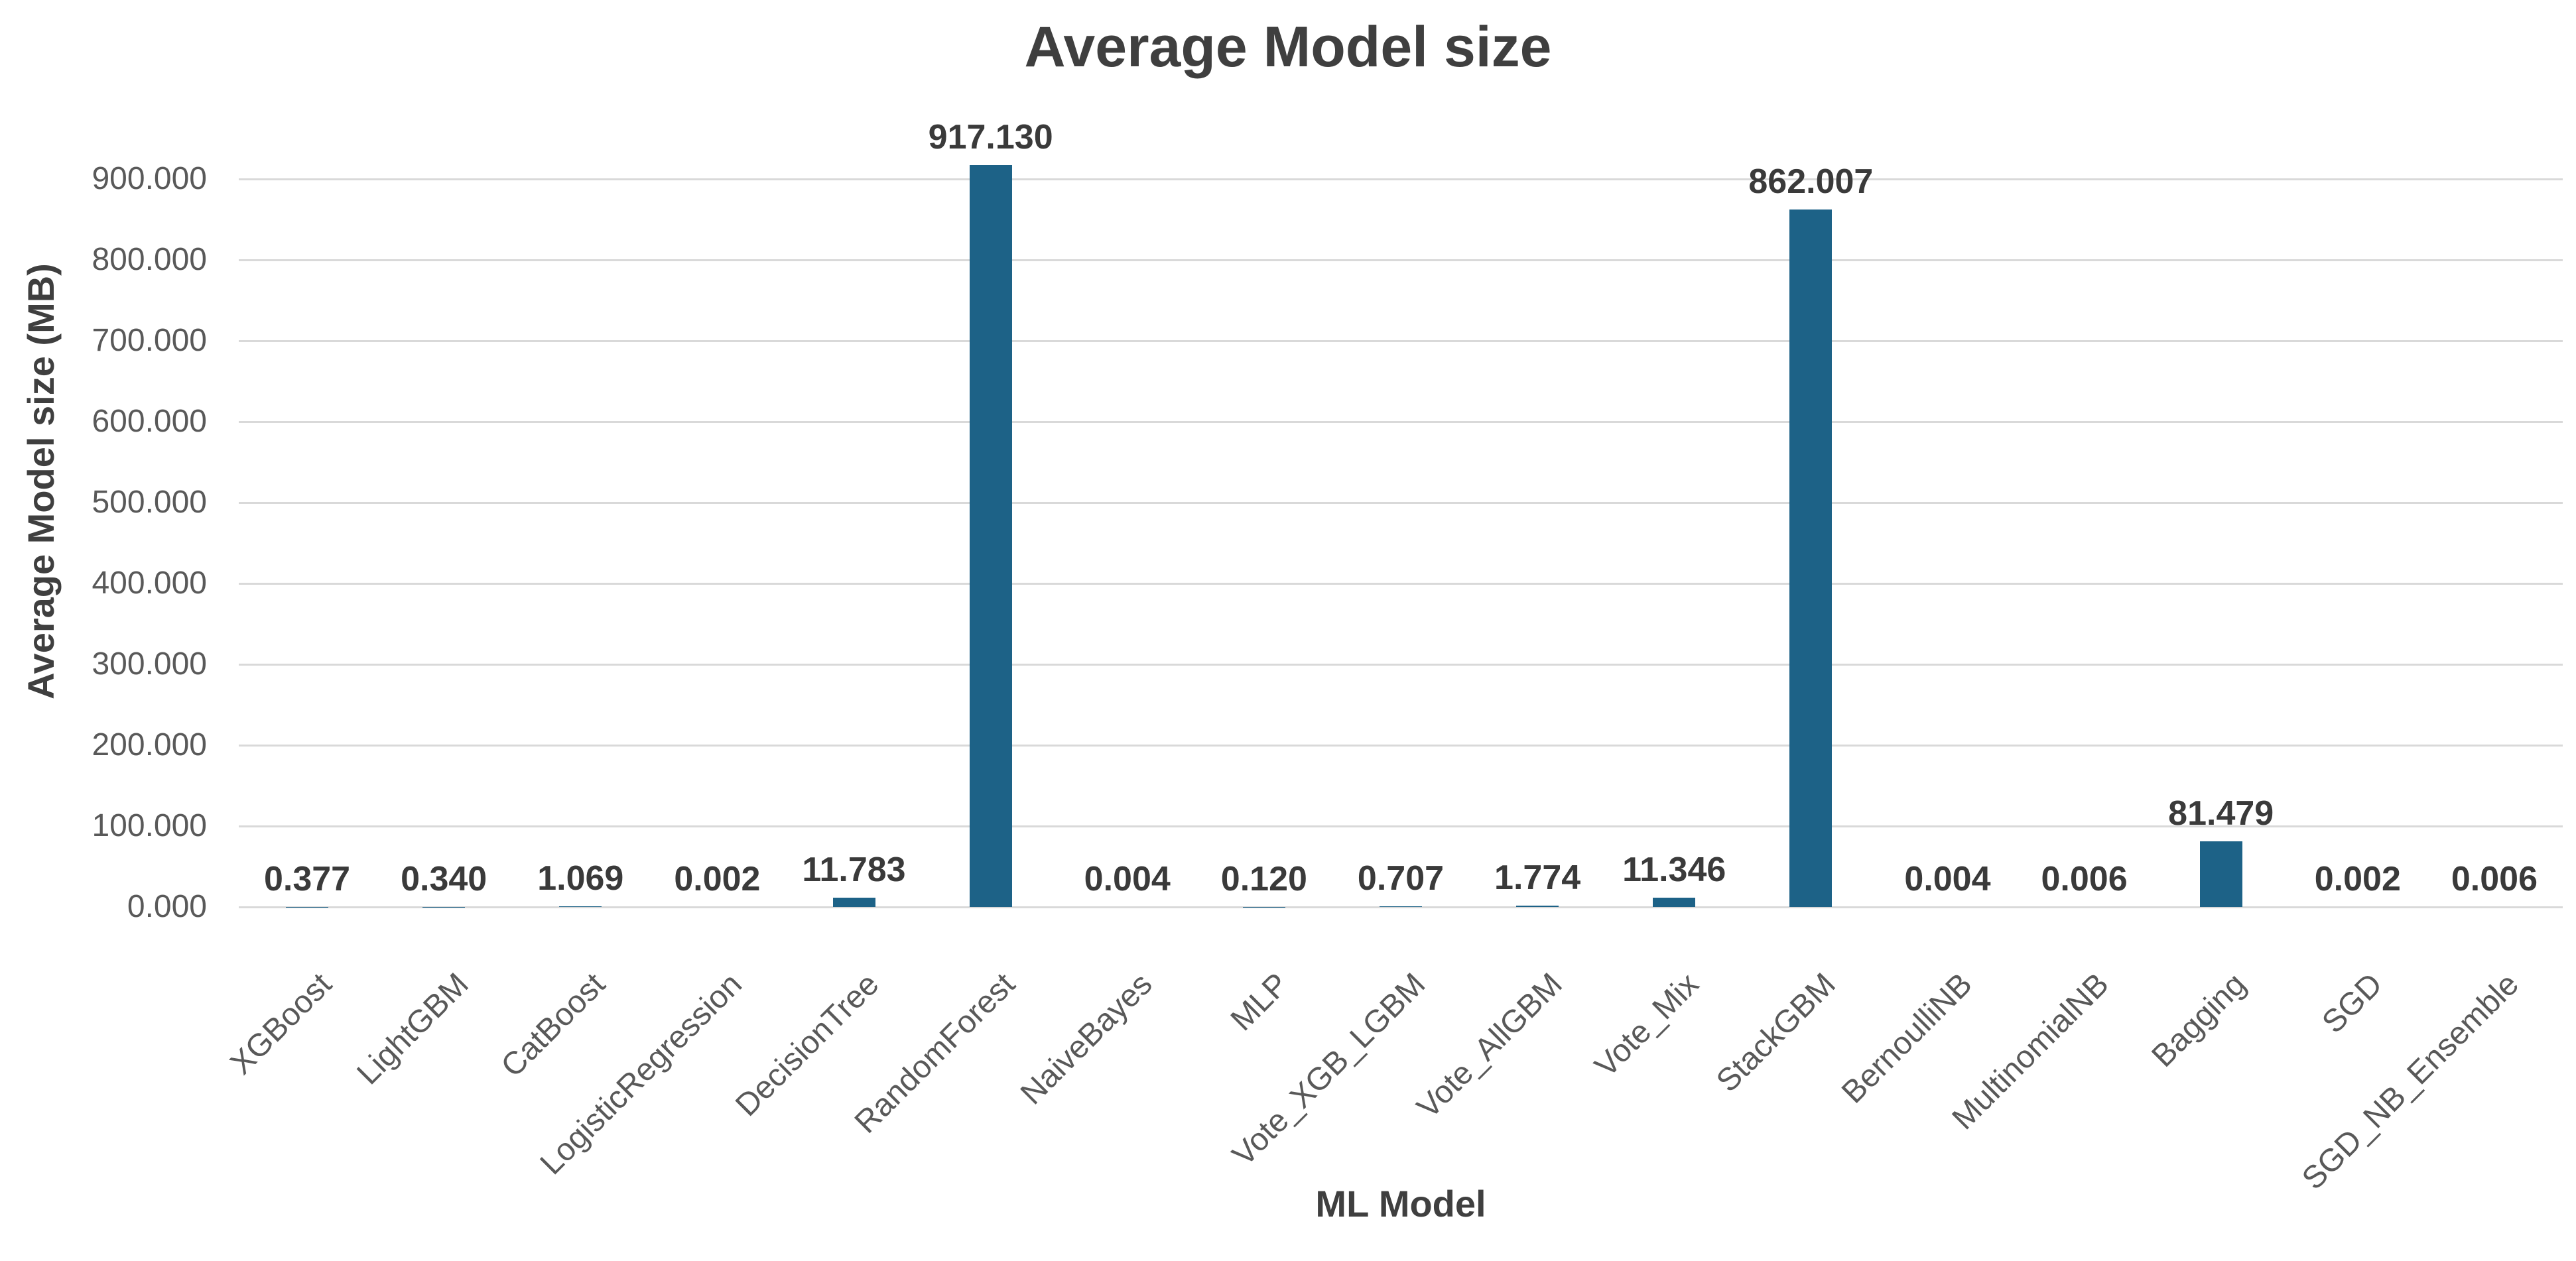  What do you see at coordinates (1260, 1002) in the screenshot?
I see `x-category-label-MLP: MLP` at bounding box center [1260, 1002].